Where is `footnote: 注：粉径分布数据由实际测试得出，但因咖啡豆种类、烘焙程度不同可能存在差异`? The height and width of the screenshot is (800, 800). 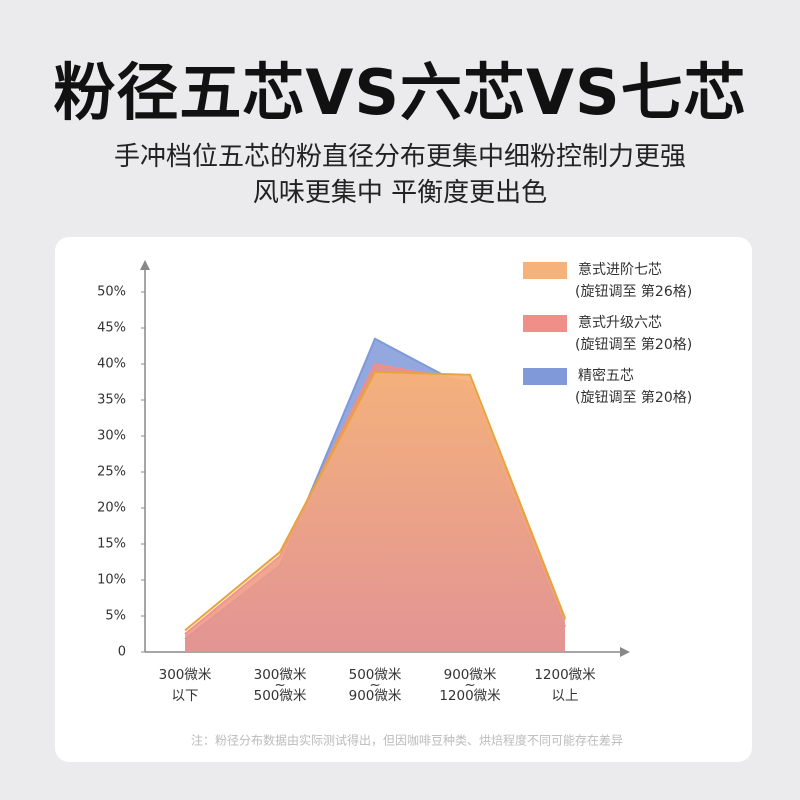 footnote: 注：粉径分布数据由实际测试得出，但因咖啡豆种类、烘焙程度不同可能存在差异 is located at coordinates (407, 740).